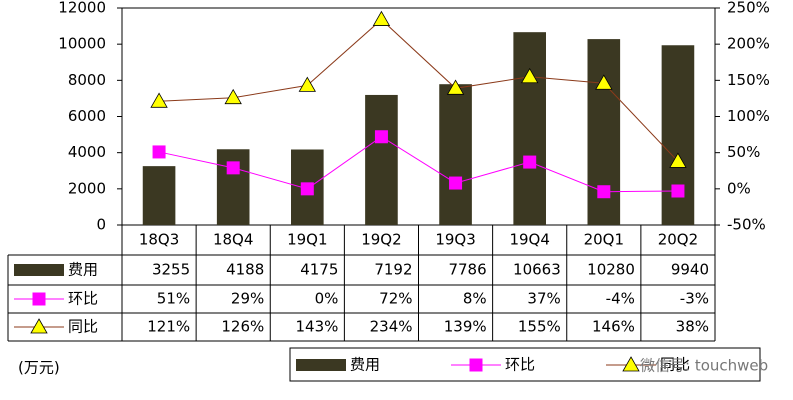  What do you see at coordinates (748, 116) in the screenshot?
I see `y2-tick-label: 100%` at bounding box center [748, 116].